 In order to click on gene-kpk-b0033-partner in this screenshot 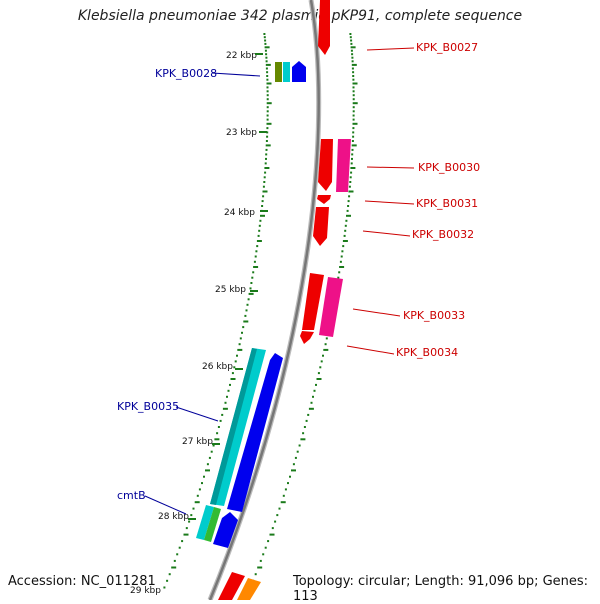, I will do `click(331, 307)`.